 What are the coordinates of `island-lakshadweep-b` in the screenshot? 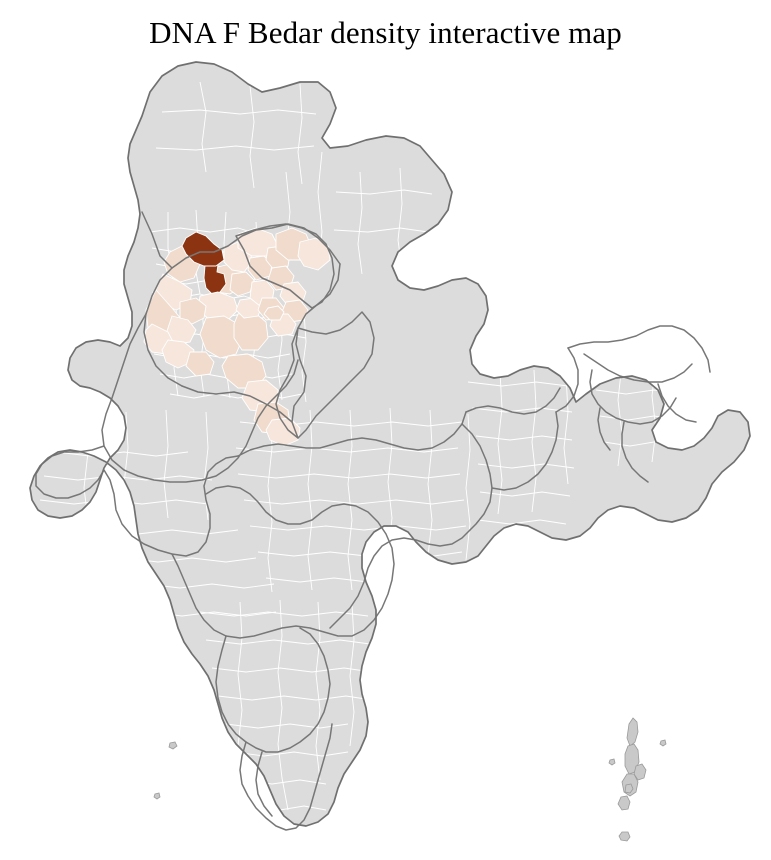 It's located at (157, 796).